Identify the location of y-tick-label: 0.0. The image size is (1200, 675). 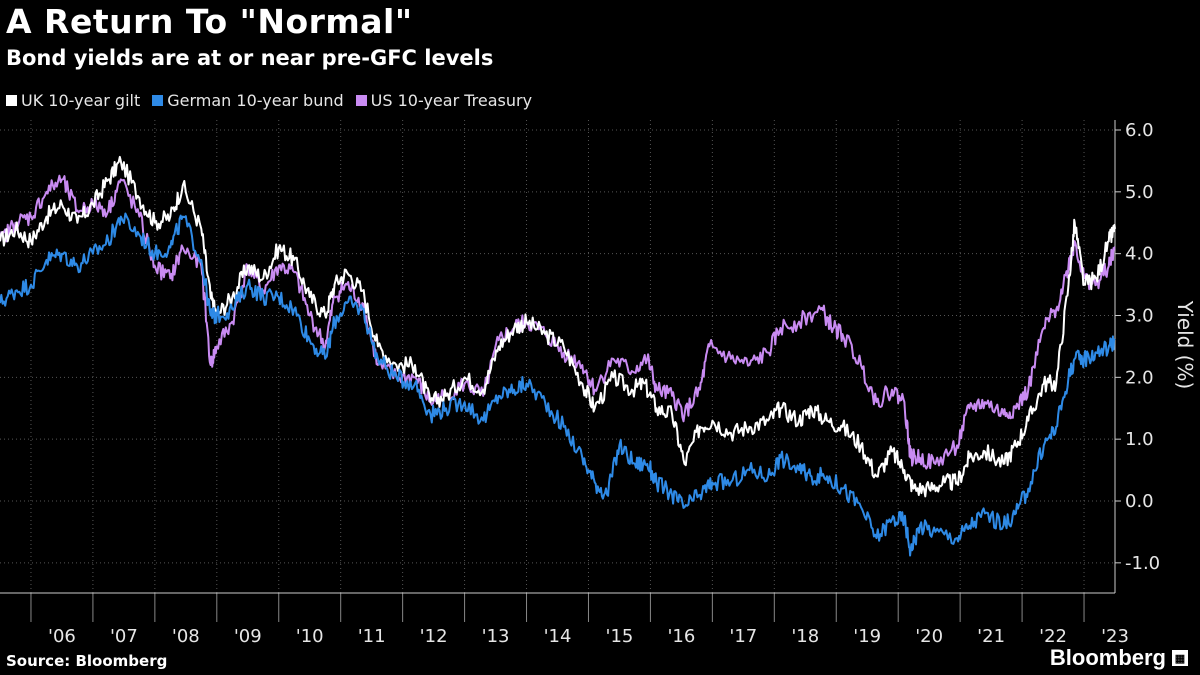
(1139, 501).